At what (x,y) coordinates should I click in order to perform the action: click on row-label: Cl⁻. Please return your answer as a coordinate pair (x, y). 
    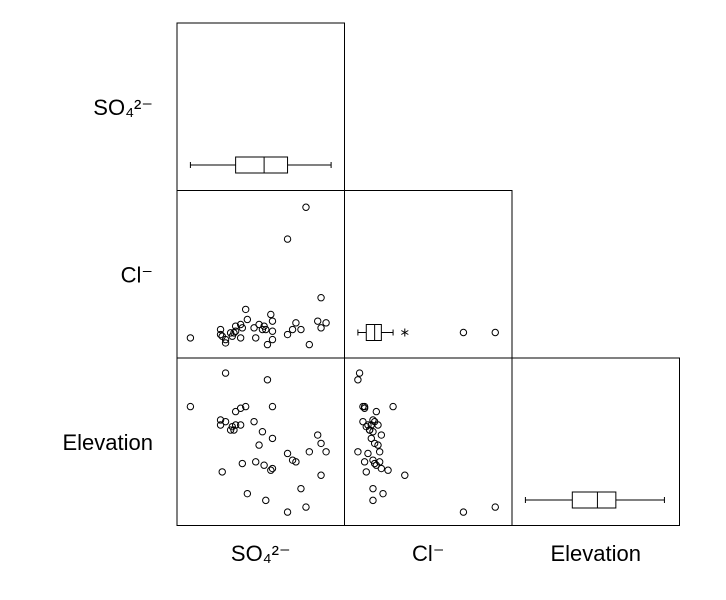
    Looking at the image, I should click on (137, 274).